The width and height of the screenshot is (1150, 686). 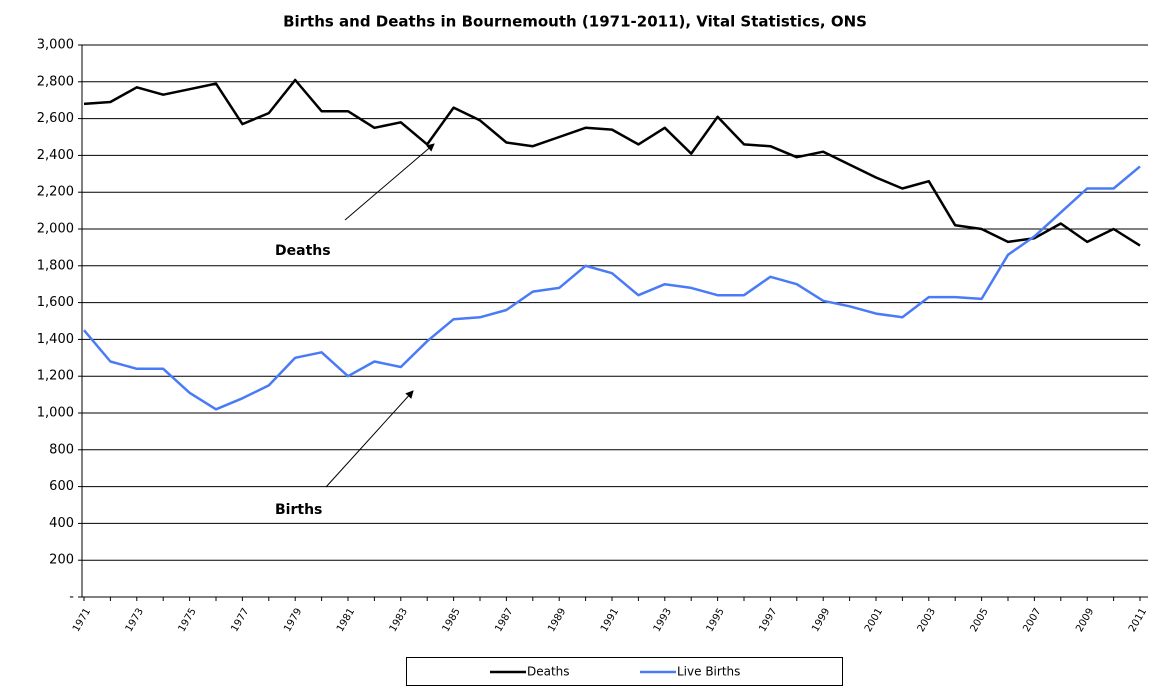 I want to click on x-tick-label: 2003, so click(x=927, y=621).